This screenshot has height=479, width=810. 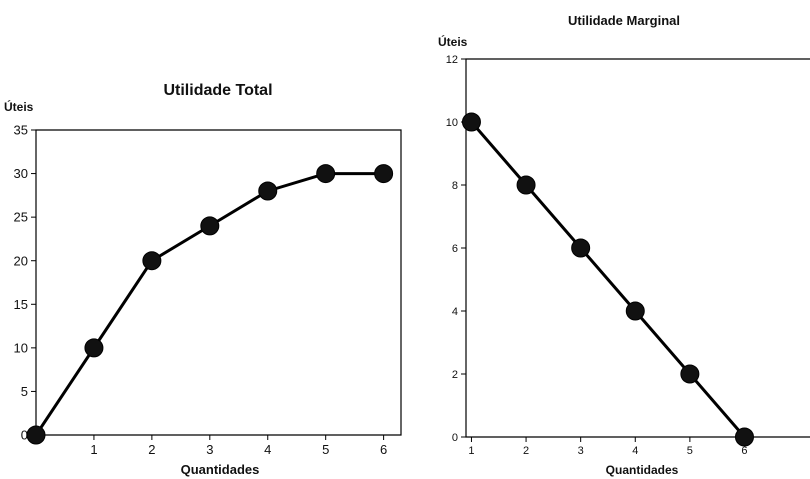 What do you see at coordinates (455, 249) in the screenshot?
I see `y-tick-label: 6` at bounding box center [455, 249].